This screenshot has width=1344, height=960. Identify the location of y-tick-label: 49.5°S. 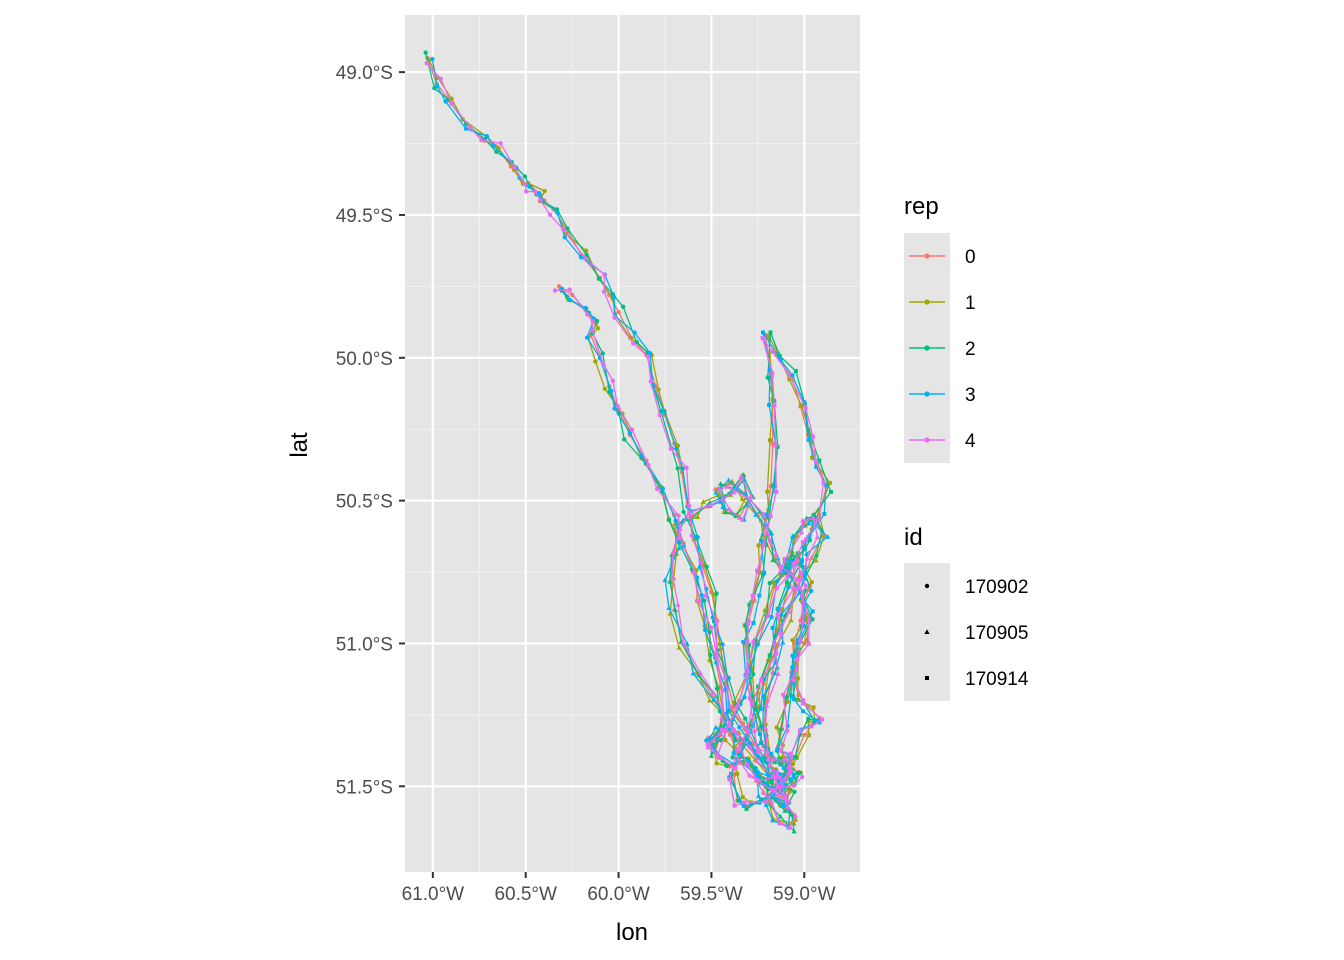
(364, 216).